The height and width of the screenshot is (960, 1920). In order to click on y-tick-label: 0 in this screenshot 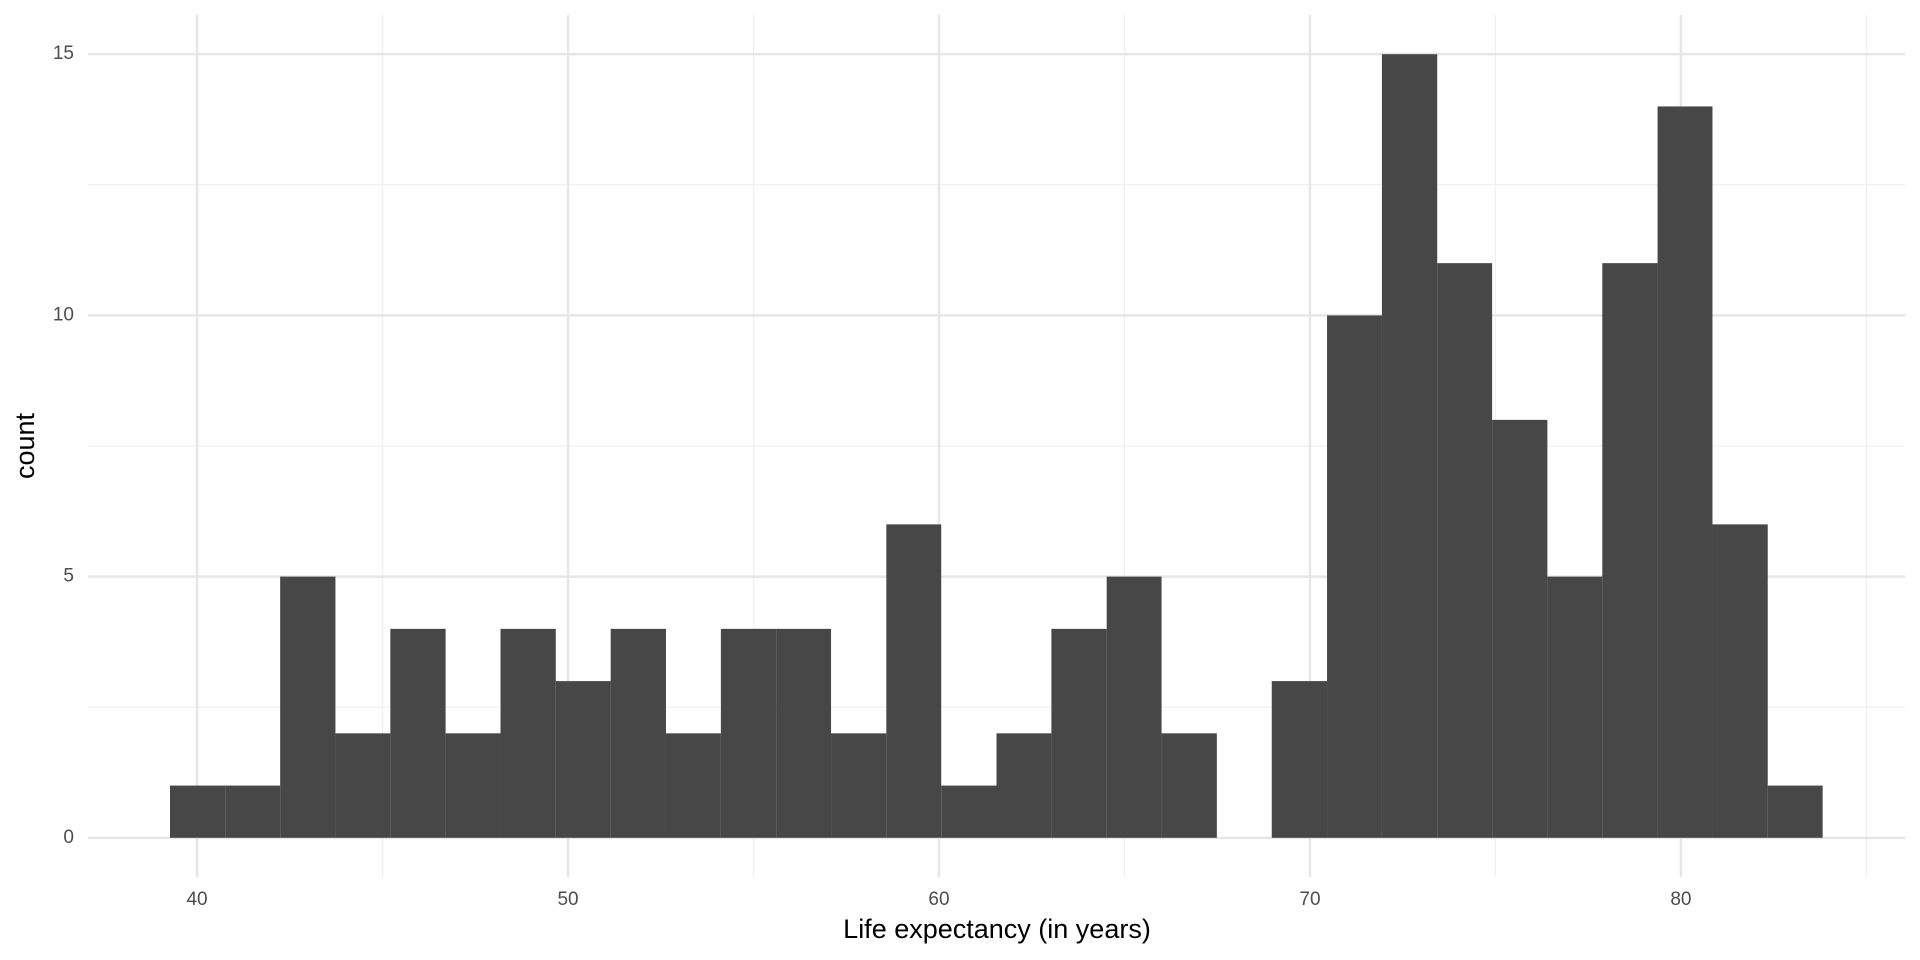, I will do `click(68, 837)`.